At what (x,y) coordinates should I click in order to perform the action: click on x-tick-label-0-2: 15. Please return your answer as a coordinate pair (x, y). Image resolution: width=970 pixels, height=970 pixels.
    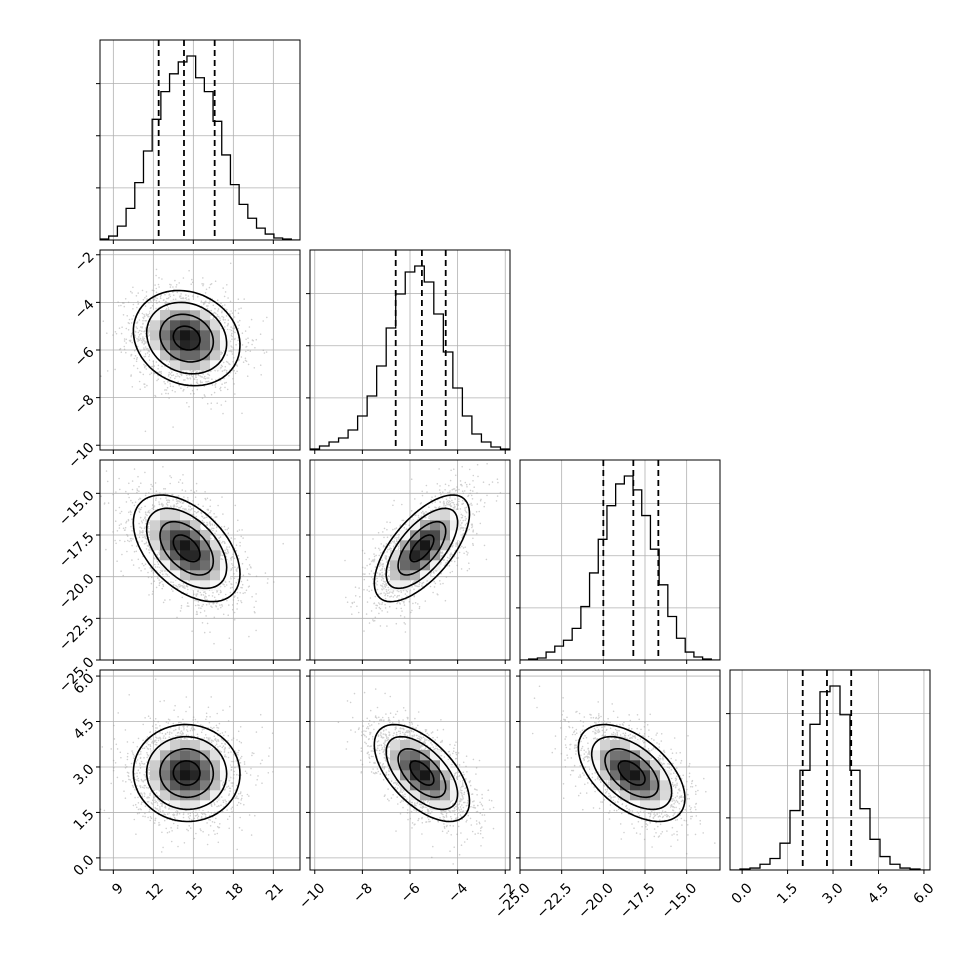
    Looking at the image, I should click on (195, 892).